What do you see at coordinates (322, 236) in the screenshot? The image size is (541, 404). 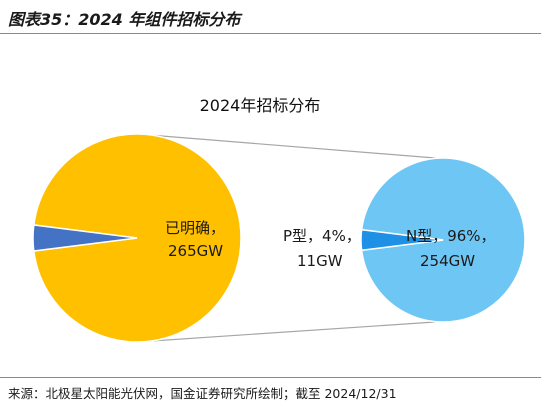 I see `label-p-type-name: P型，4%，` at bounding box center [322, 236].